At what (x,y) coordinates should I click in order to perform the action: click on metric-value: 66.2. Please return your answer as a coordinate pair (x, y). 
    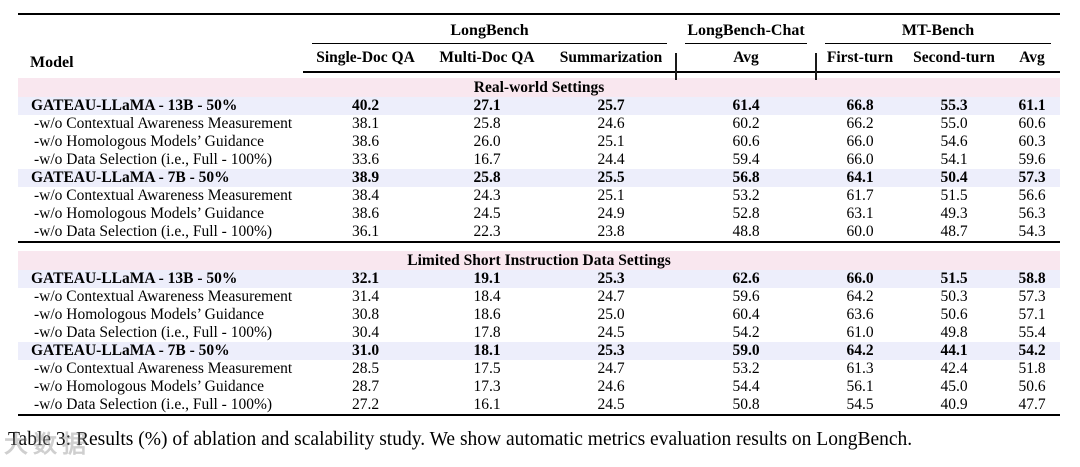
    Looking at the image, I should click on (860, 124).